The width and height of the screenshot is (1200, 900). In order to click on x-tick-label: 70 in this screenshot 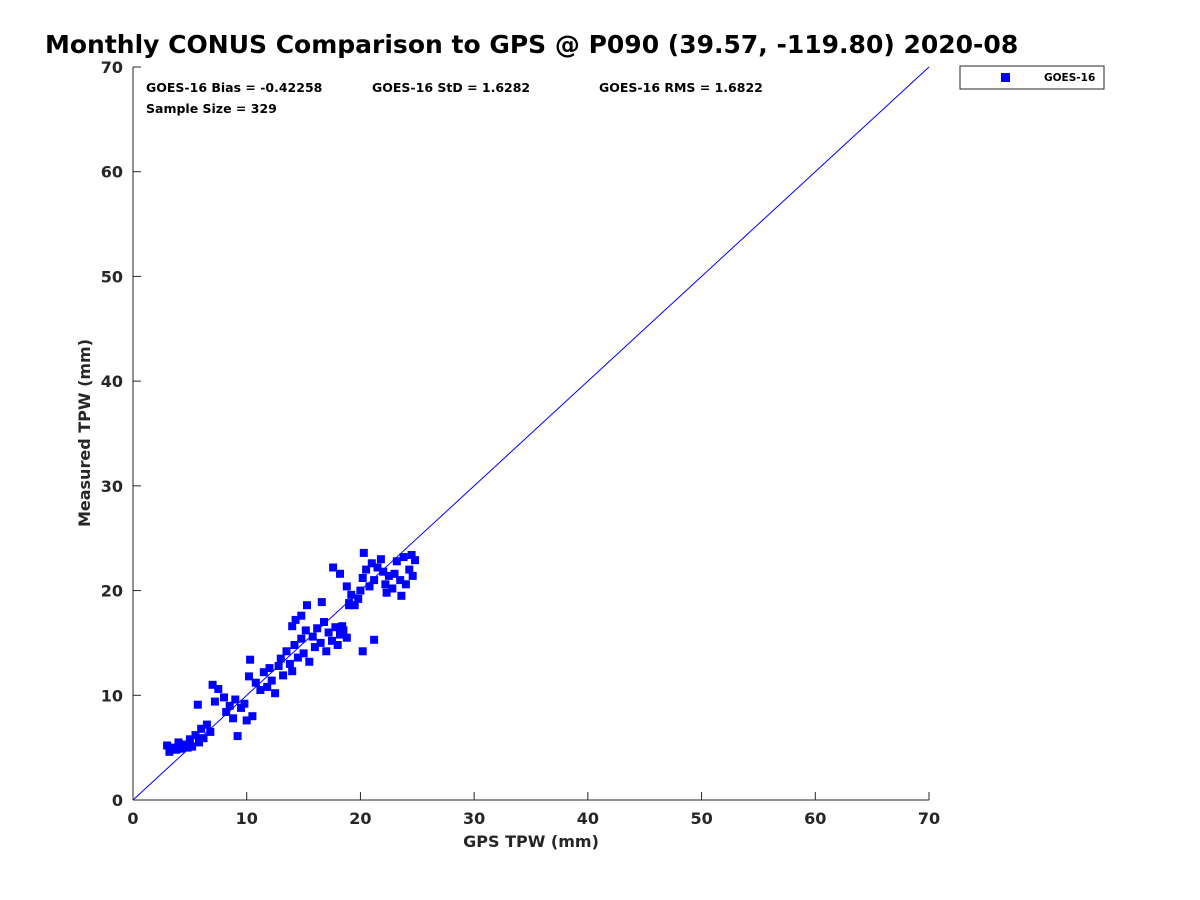, I will do `click(929, 818)`.